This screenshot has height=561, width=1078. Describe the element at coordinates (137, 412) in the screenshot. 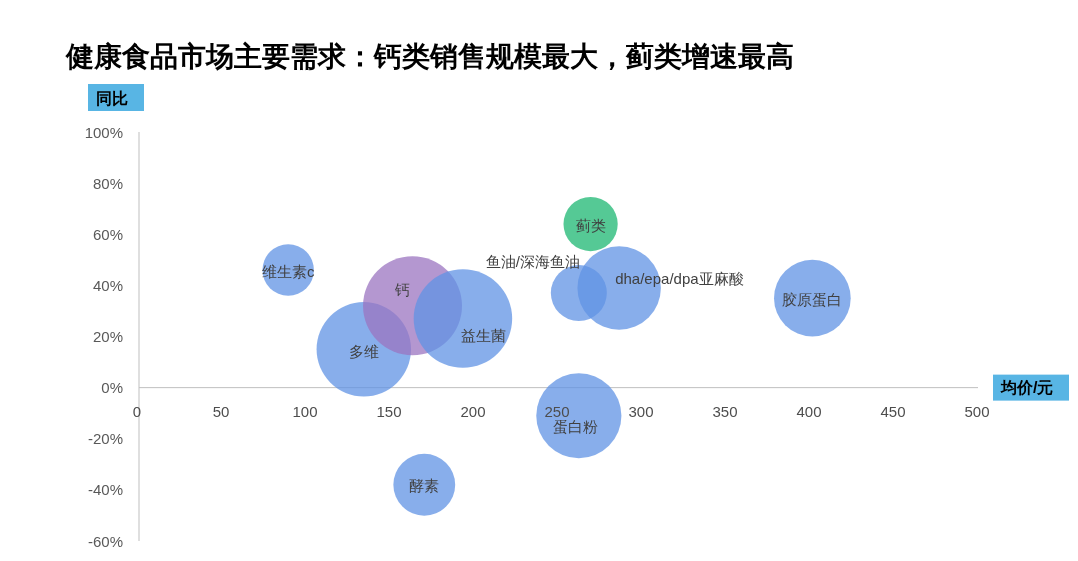

I see `x-tick-label: 0` at that location.